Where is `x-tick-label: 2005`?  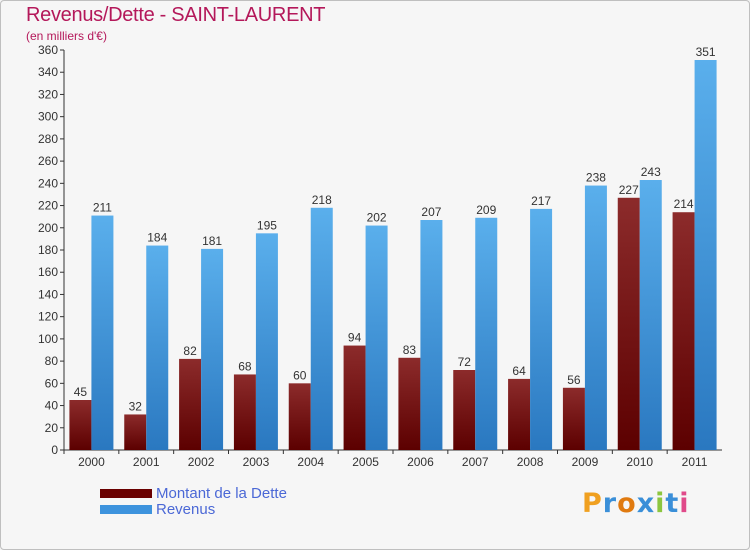 x-tick-label: 2005 is located at coordinates (365, 462).